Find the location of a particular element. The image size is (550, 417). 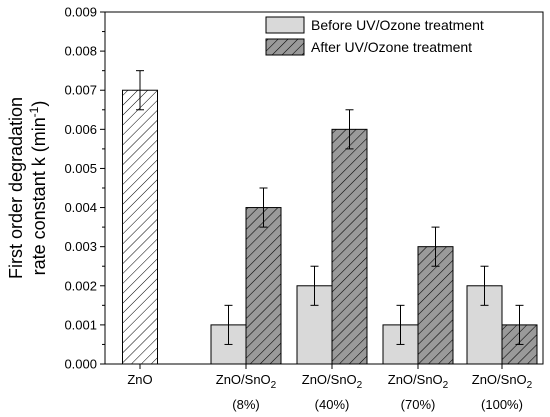

y-tick-label: 0.003 is located at coordinates (80, 246).